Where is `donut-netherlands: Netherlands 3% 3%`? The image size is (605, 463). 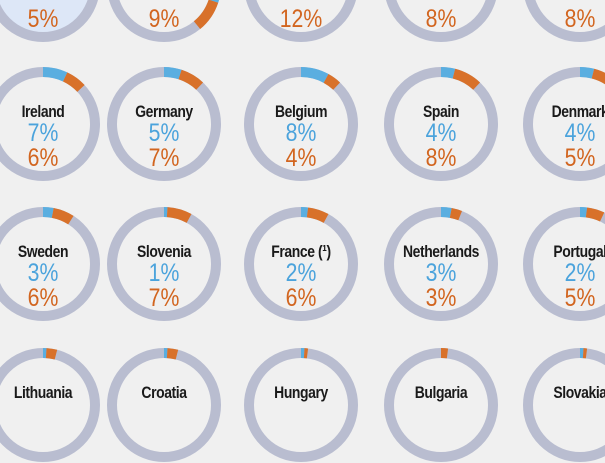
donut-netherlands: Netherlands 3% 3% is located at coordinates (441, 264).